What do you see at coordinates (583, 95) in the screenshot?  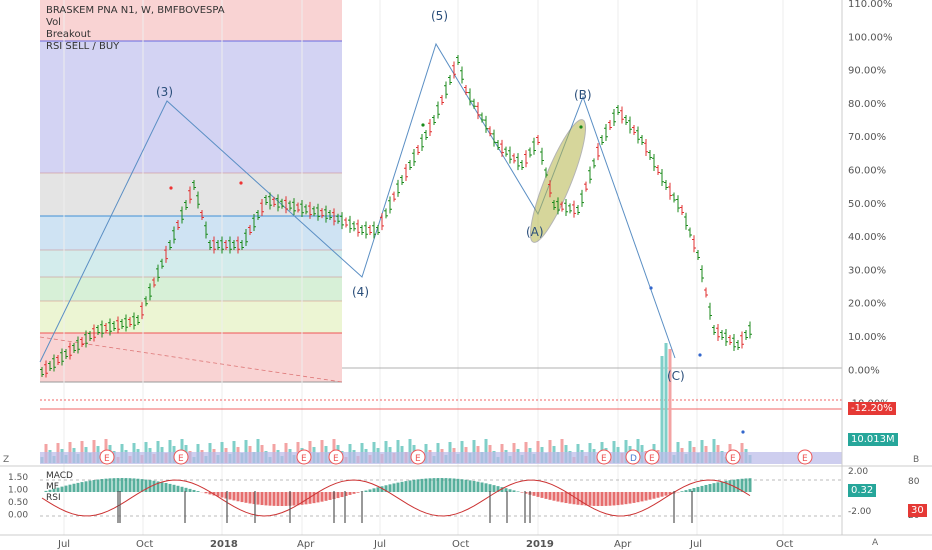 I see `wave-label: (B)` at bounding box center [583, 95].